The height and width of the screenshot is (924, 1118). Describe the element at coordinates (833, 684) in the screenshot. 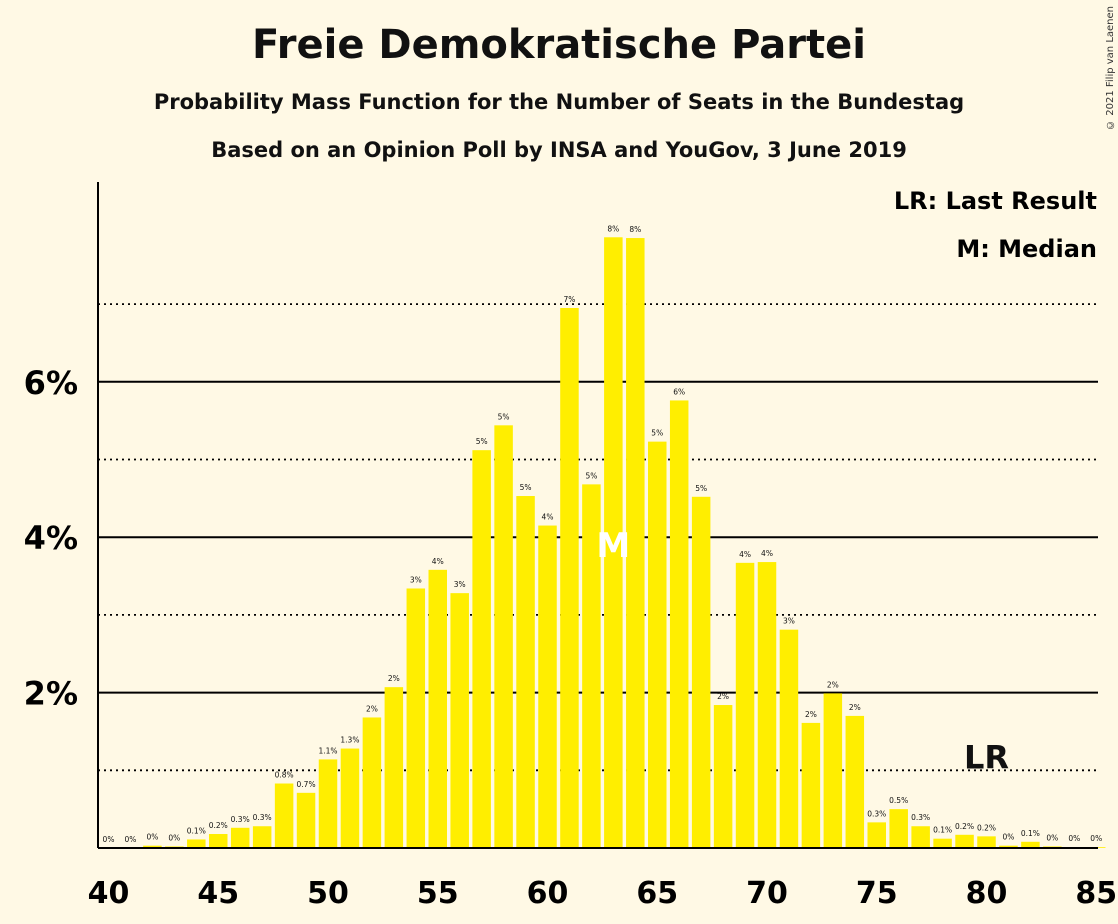

I see `bar-label-73: 2%` at that location.